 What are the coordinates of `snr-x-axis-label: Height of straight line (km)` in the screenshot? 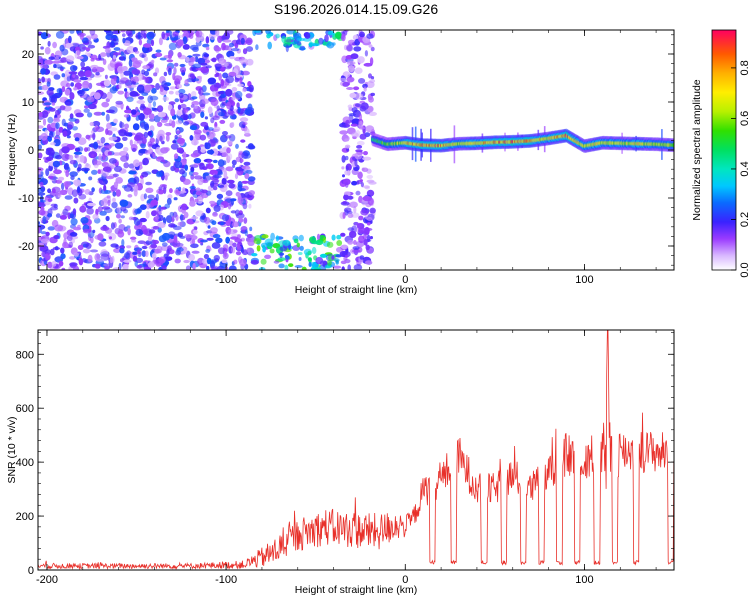 It's located at (356, 590).